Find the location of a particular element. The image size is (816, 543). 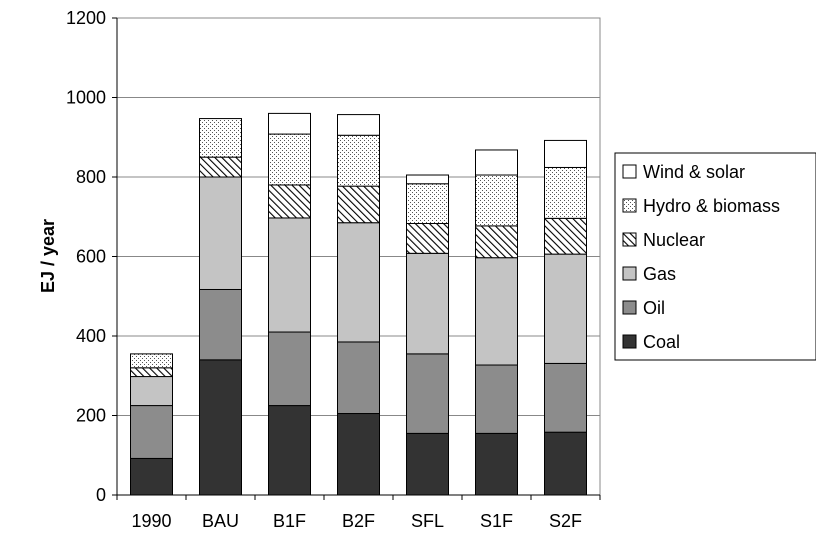

y-tick-label: 200 is located at coordinates (91, 416).